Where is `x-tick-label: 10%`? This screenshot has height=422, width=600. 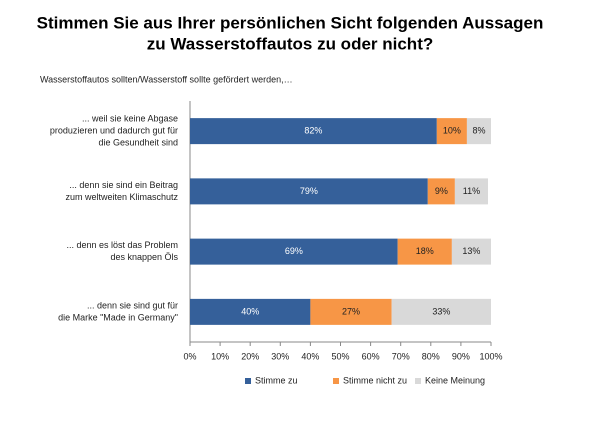 x-tick-label: 10% is located at coordinates (220, 356).